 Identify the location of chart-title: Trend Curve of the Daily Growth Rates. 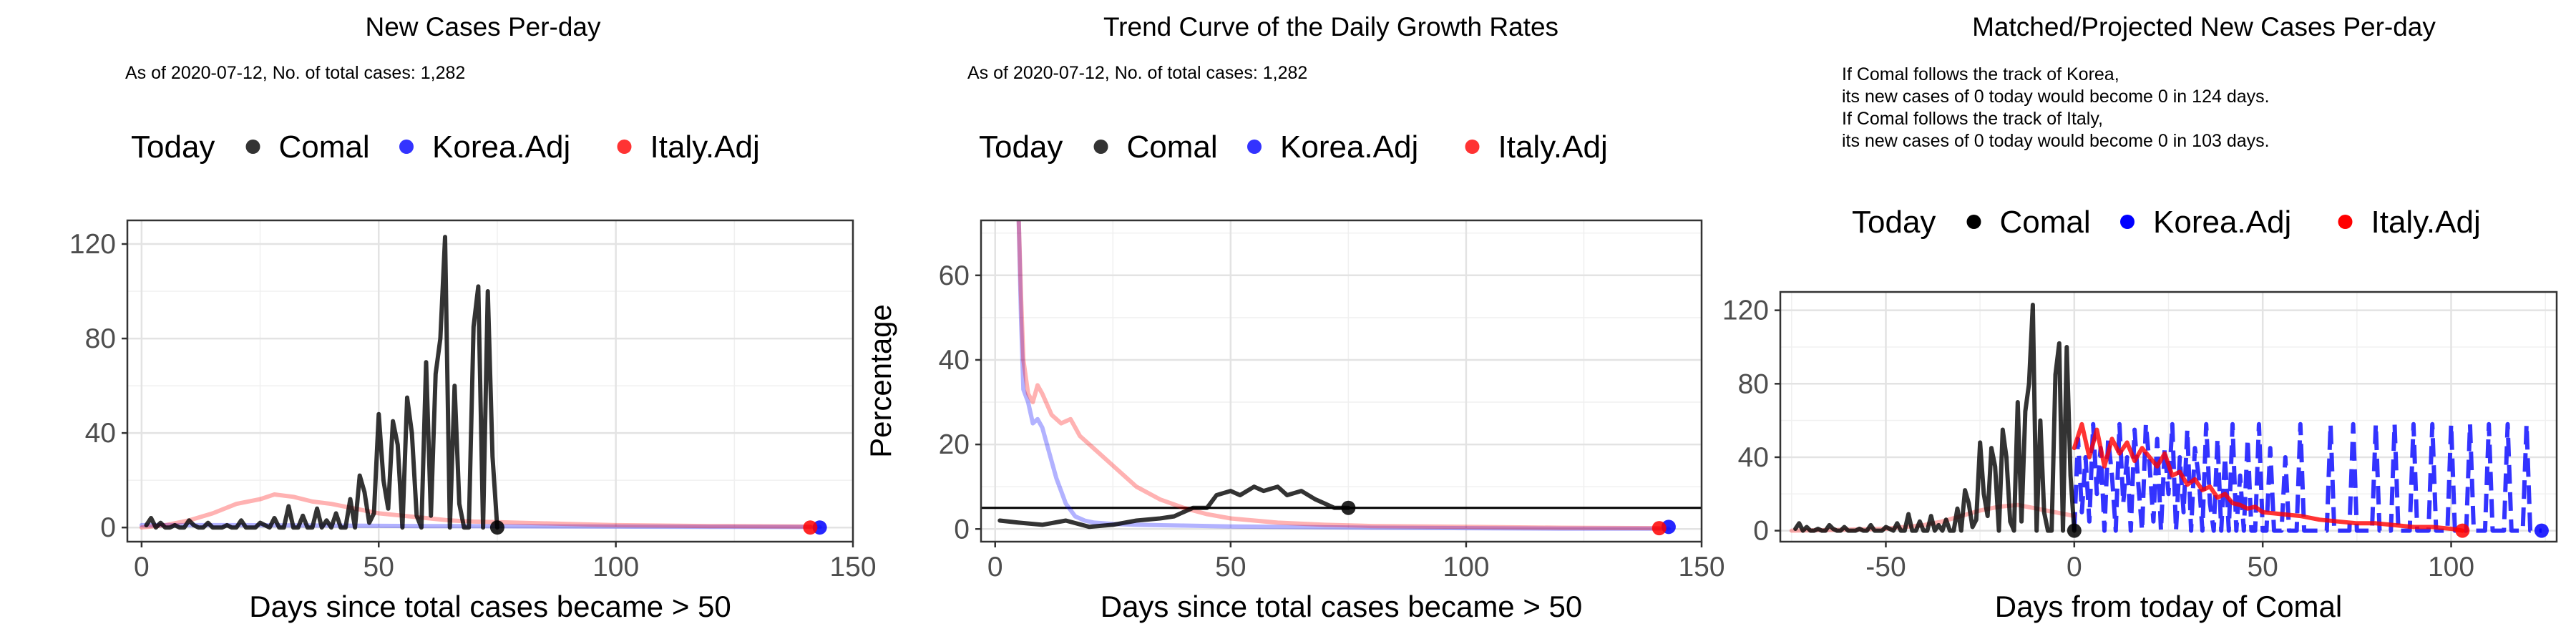
(1330, 27).